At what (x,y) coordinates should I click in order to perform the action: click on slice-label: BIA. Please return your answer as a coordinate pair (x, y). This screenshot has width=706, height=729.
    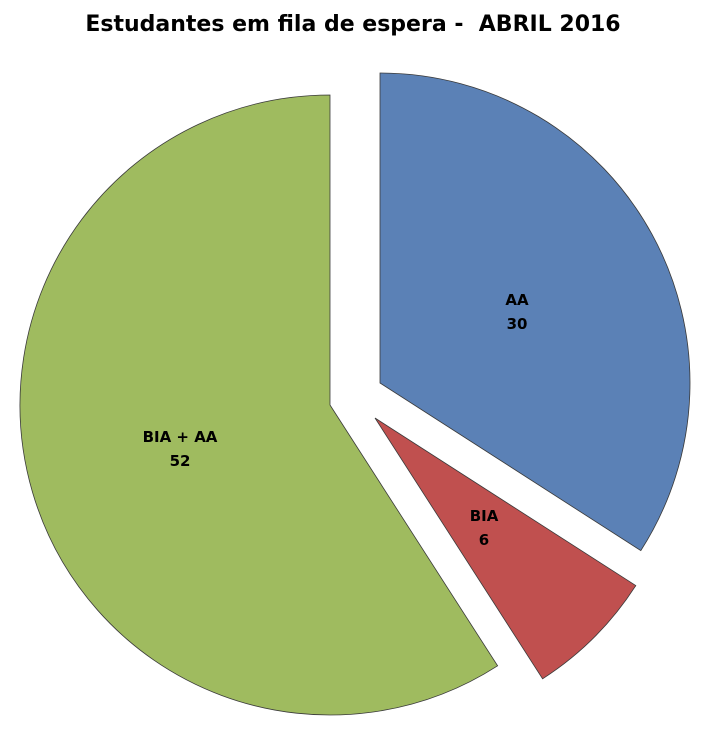
    Looking at the image, I should click on (484, 516).